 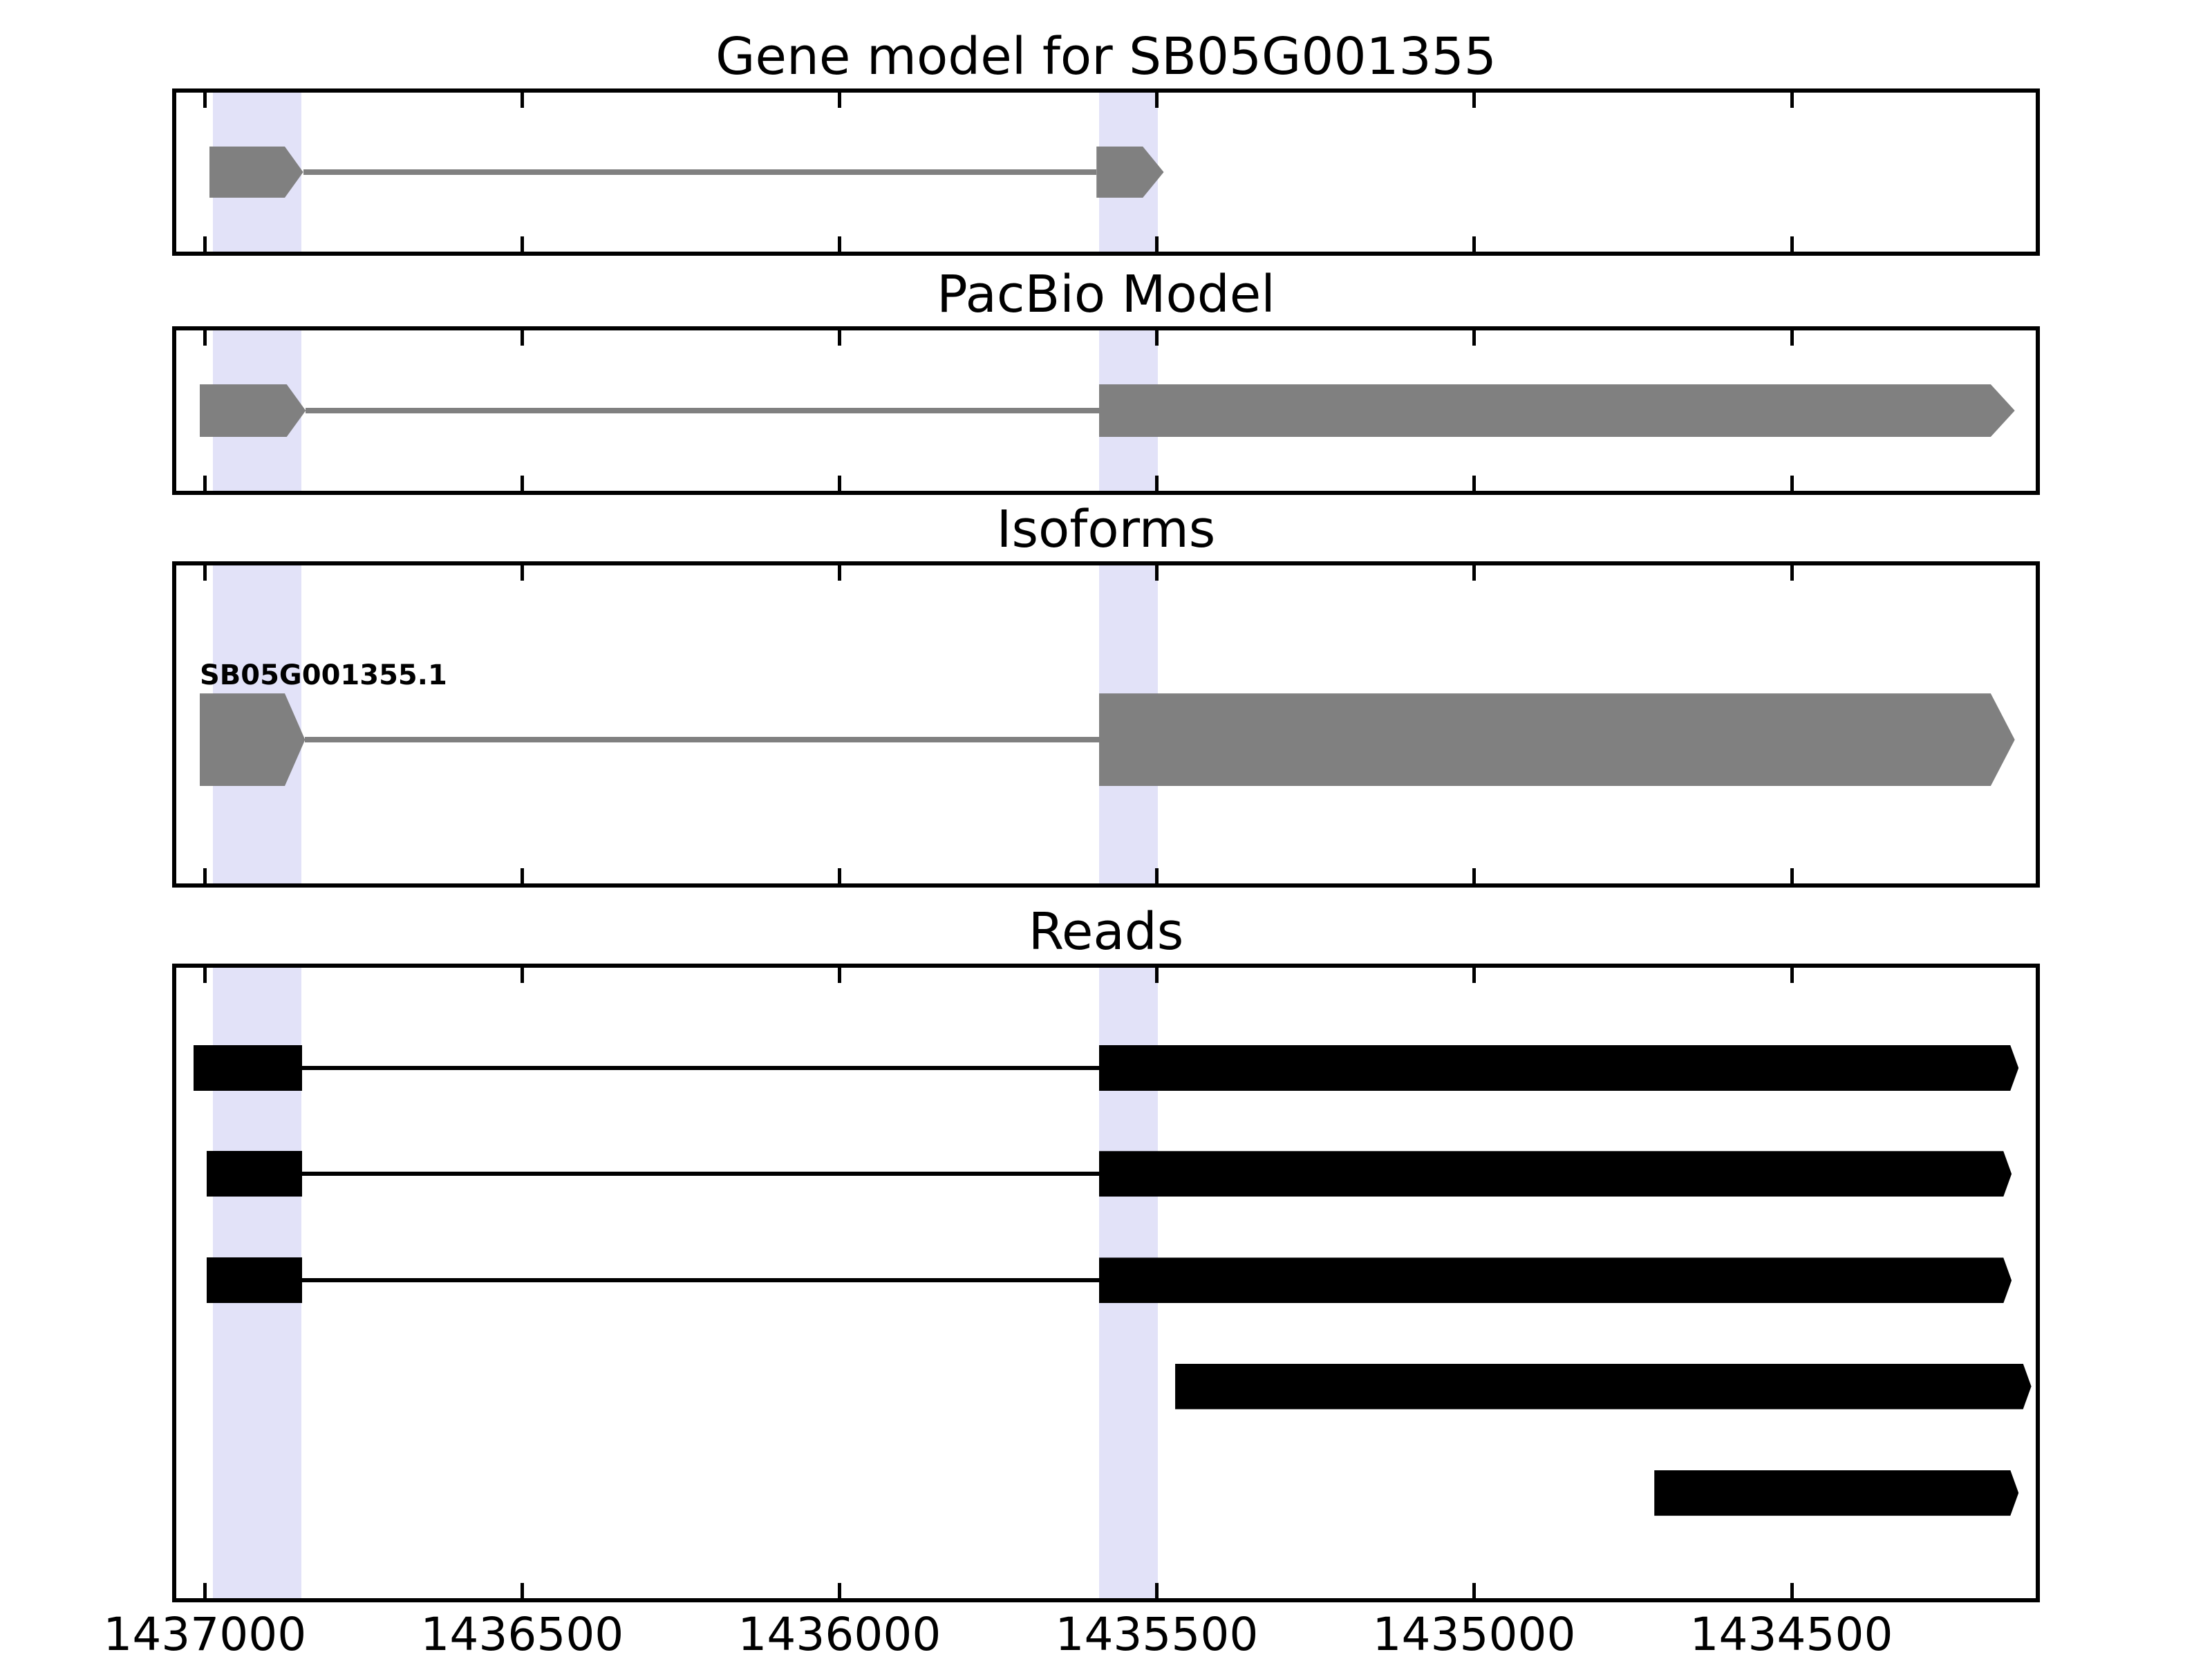 What do you see at coordinates (1106, 529) in the screenshot?
I see `panel-title-isoforms: Isoforms` at bounding box center [1106, 529].